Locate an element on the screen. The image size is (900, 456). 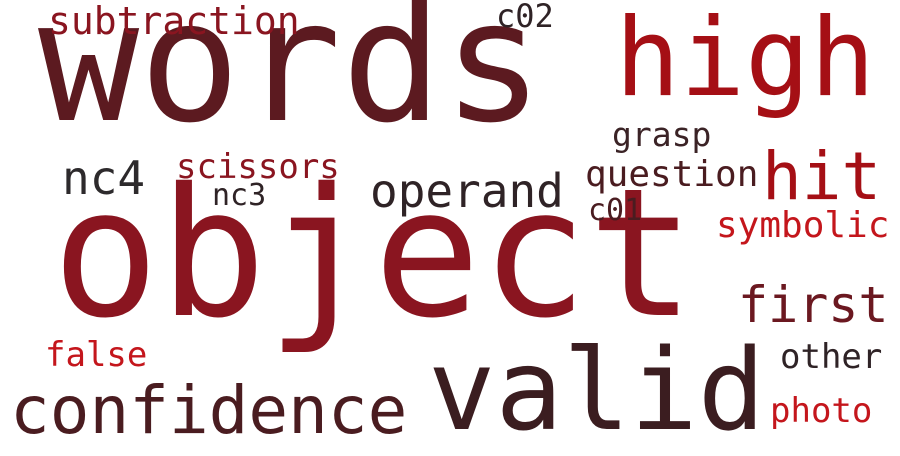
word-other: other is located at coordinates (831, 357).